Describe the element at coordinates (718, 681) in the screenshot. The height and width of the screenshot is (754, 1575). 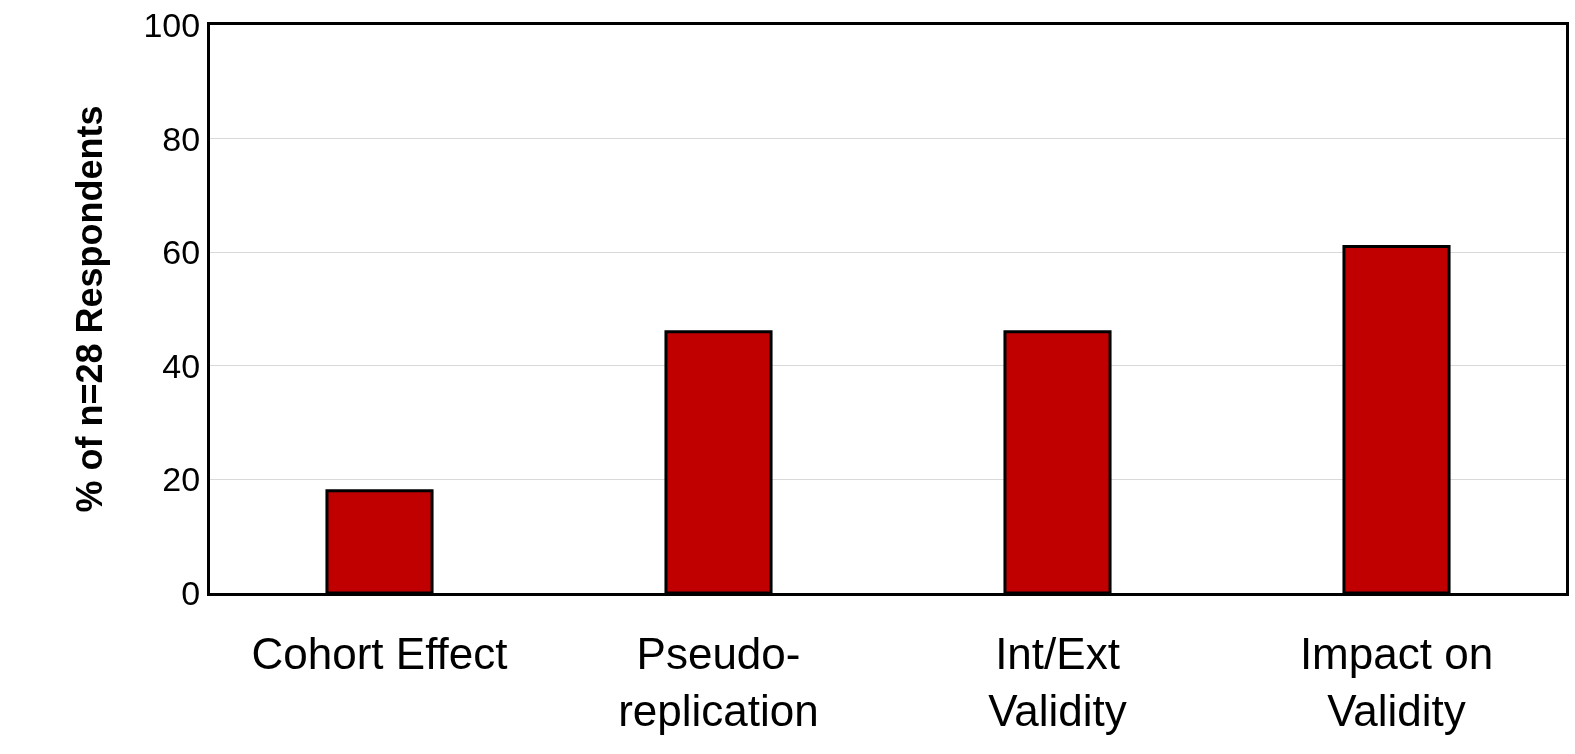
I see `x-tick-label: Pseudo- replication` at that location.